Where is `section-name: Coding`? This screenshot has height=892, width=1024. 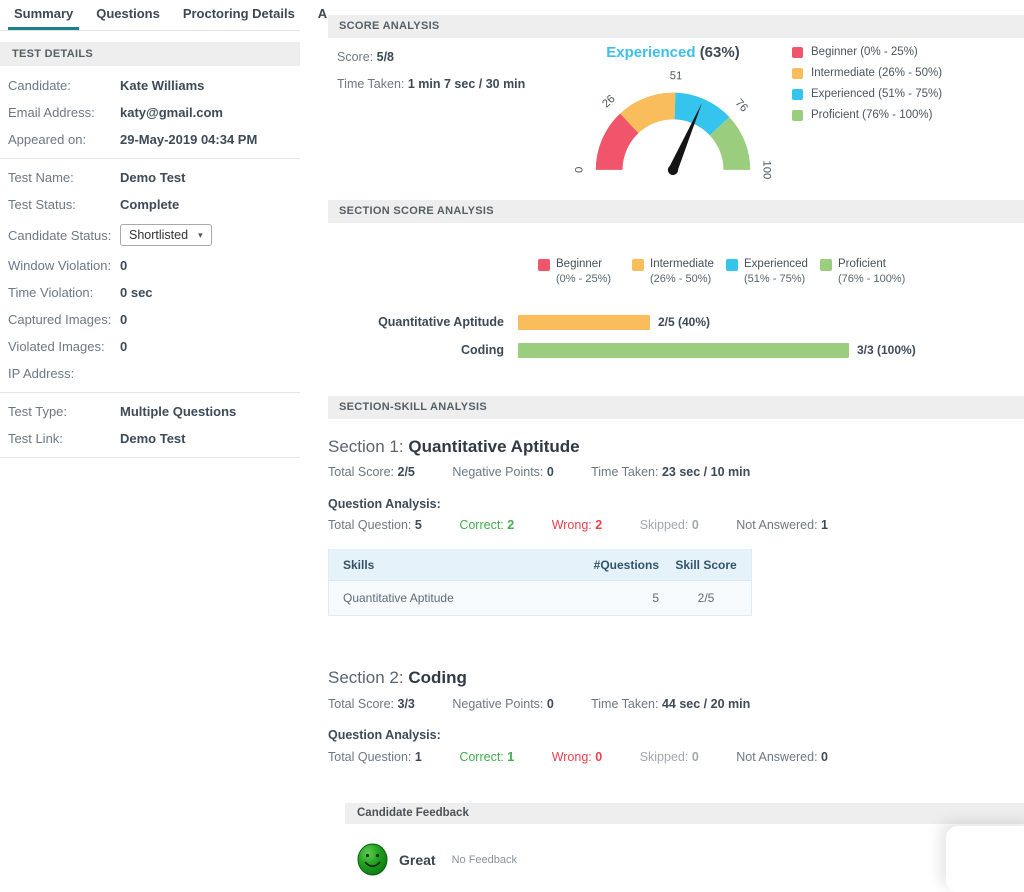
section-name: Coding is located at coordinates (437, 677).